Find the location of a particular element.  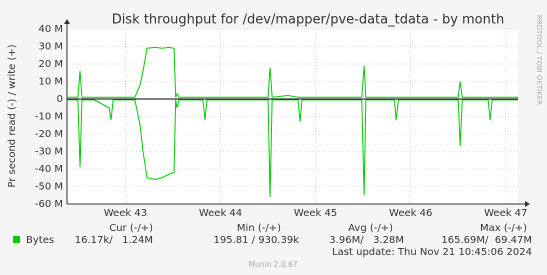

table-cell: 195.81 / 930.39k is located at coordinates (257, 240).